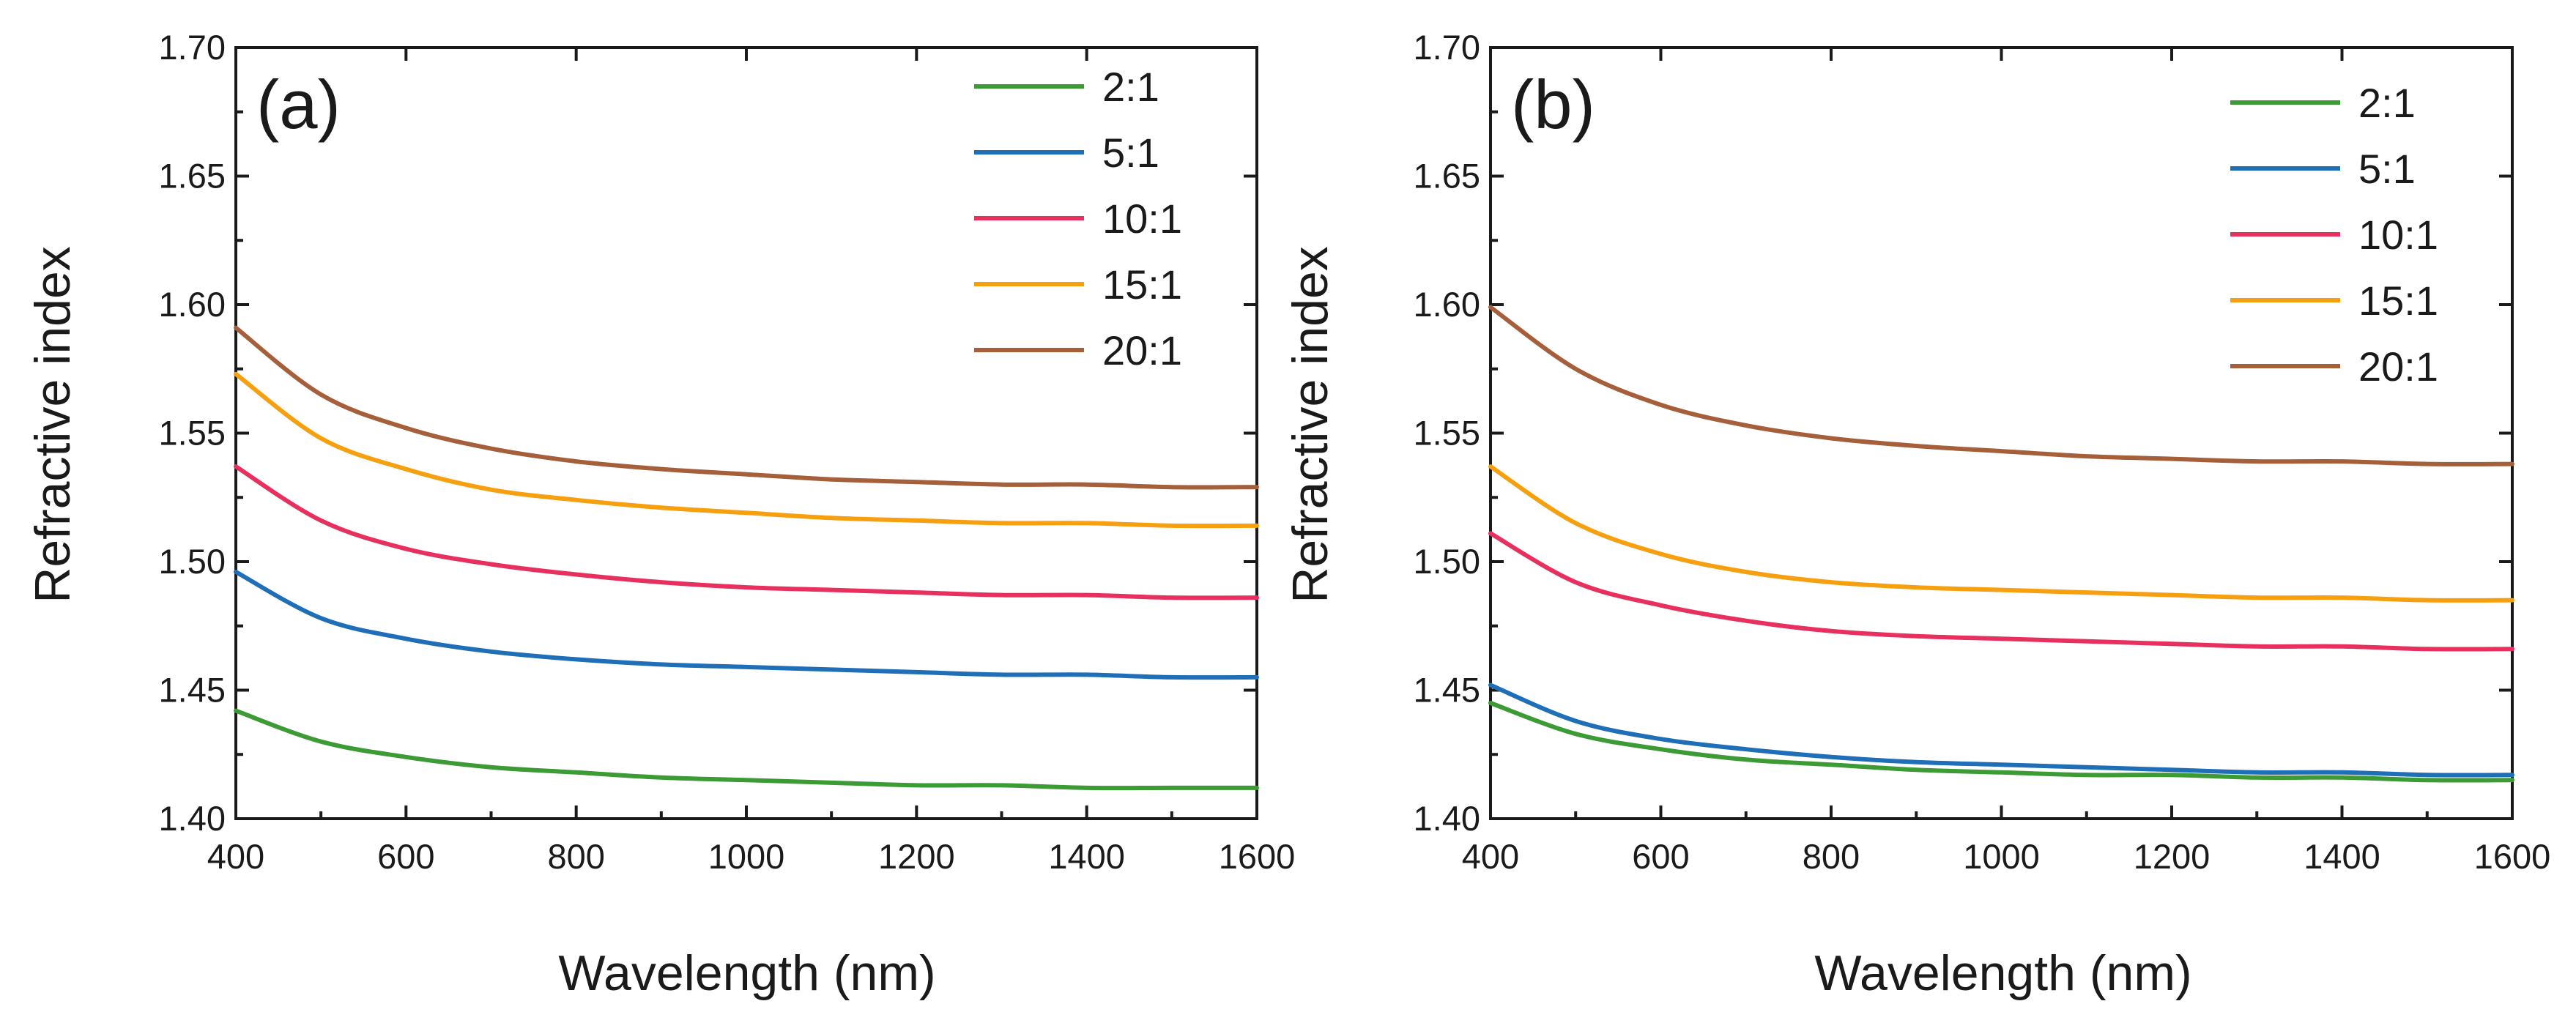 The height and width of the screenshot is (1012, 2576). Describe the element at coordinates (1553, 104) in the screenshot. I see `panel-label: (b)` at that location.